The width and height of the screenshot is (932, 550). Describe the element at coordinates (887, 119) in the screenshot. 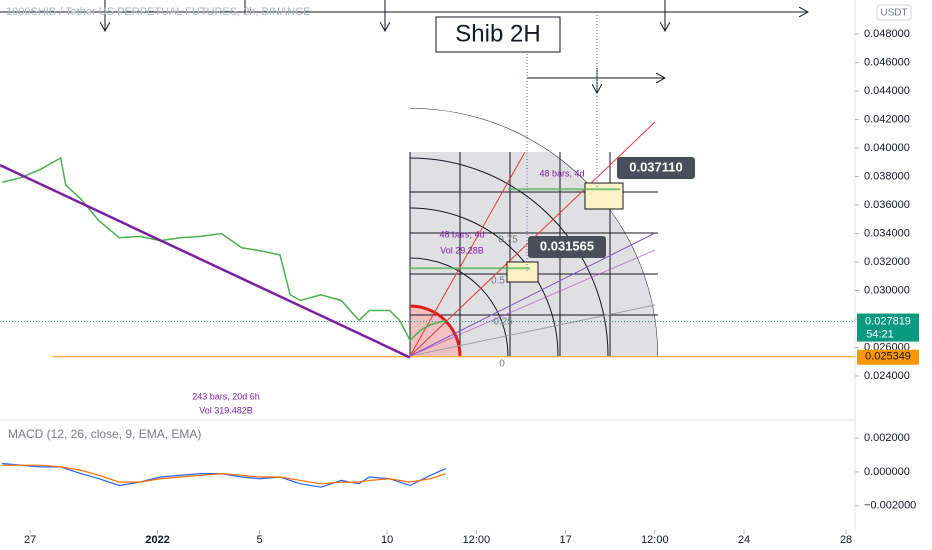

I see `y-tick-label: 0.042000` at that location.